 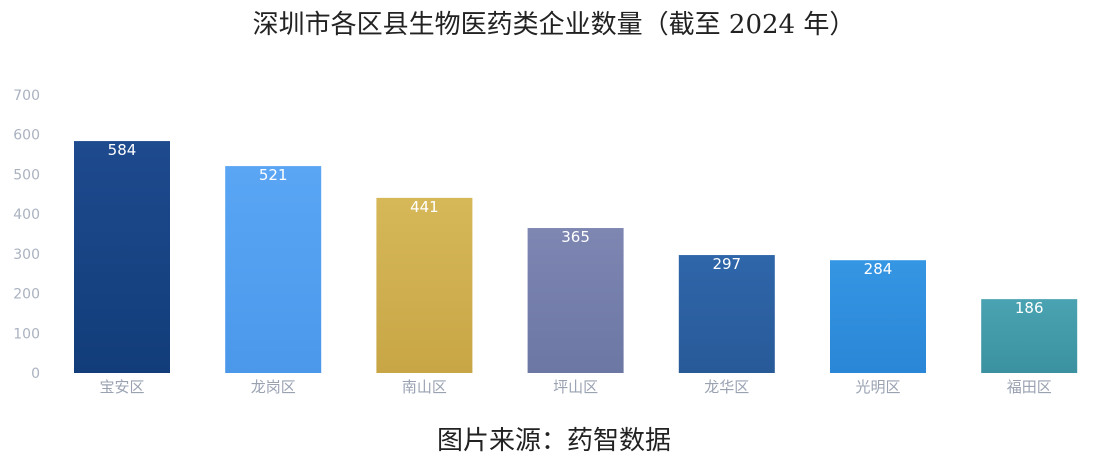 What do you see at coordinates (26, 215) in the screenshot?
I see `y-tick-label: 400` at bounding box center [26, 215].